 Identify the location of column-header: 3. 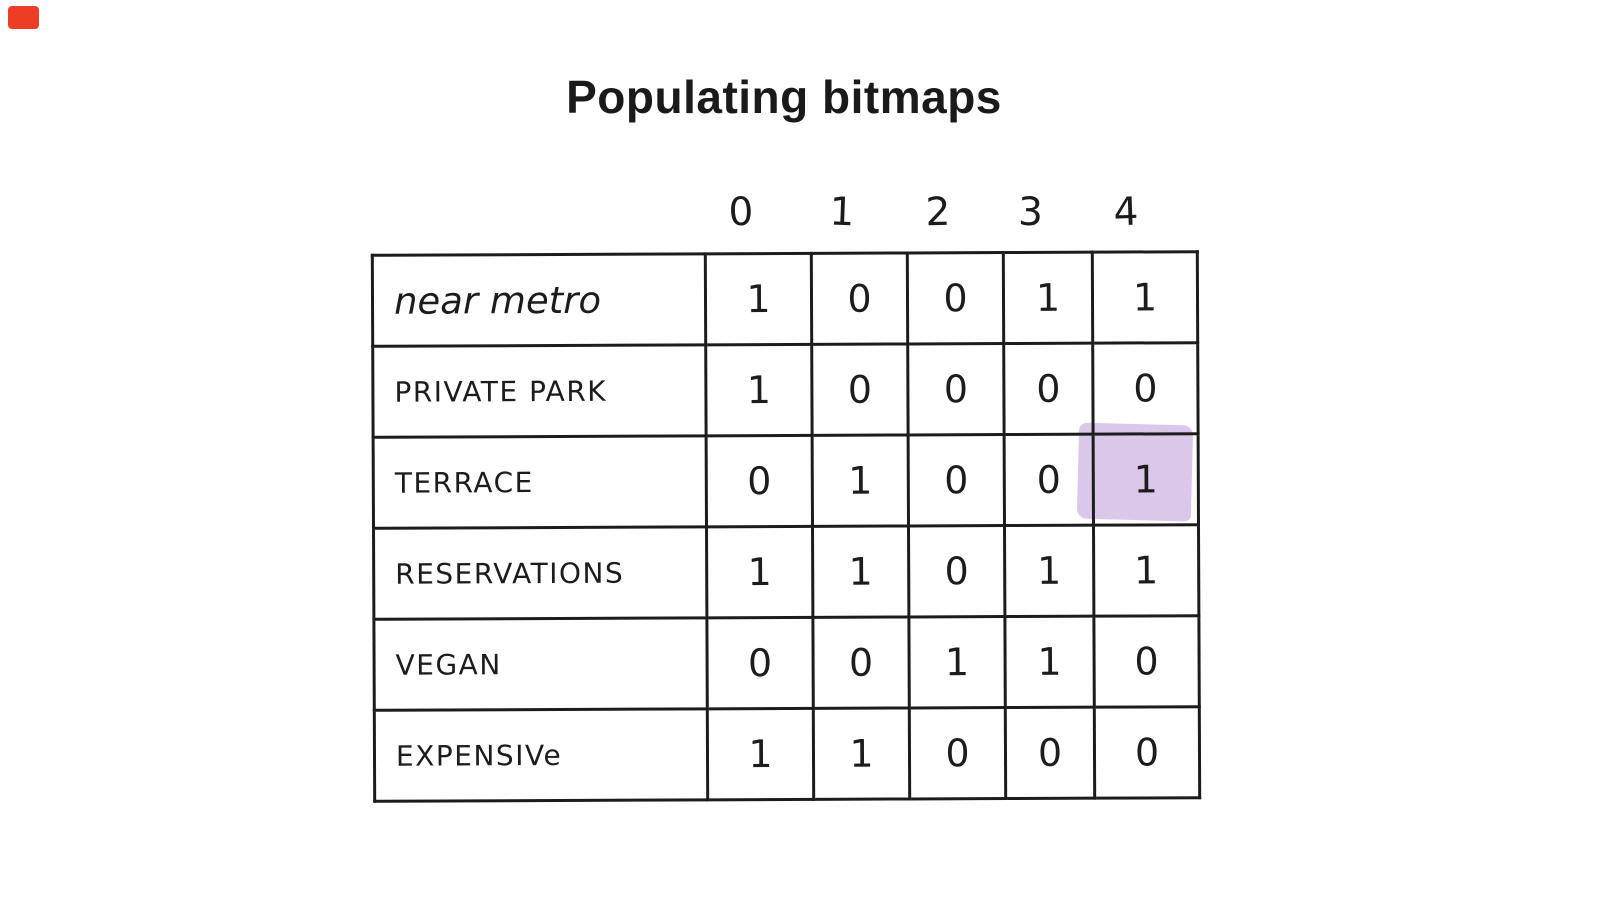
(1030, 212).